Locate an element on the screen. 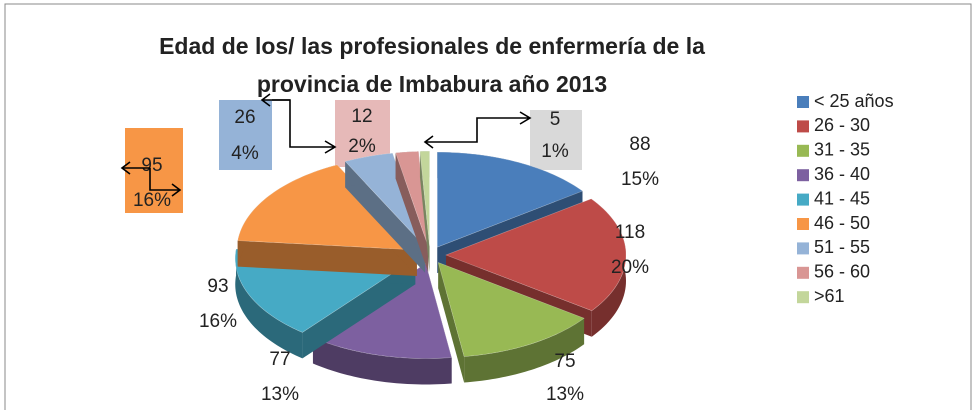 Image resolution: width=977 pixels, height=410 pixels. data-label: 95 is located at coordinates (151, 165).